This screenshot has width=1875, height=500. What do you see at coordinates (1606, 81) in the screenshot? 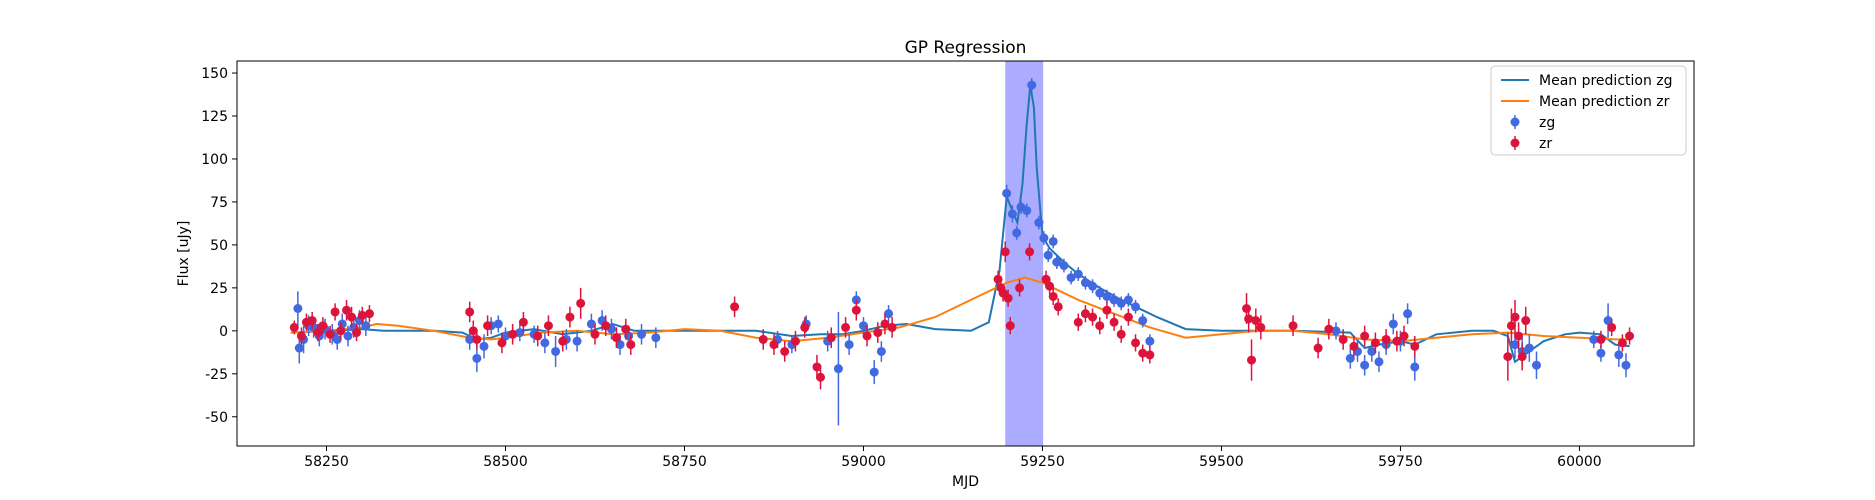
I see `legend-label: Mean prediction zg` at bounding box center [1606, 81].